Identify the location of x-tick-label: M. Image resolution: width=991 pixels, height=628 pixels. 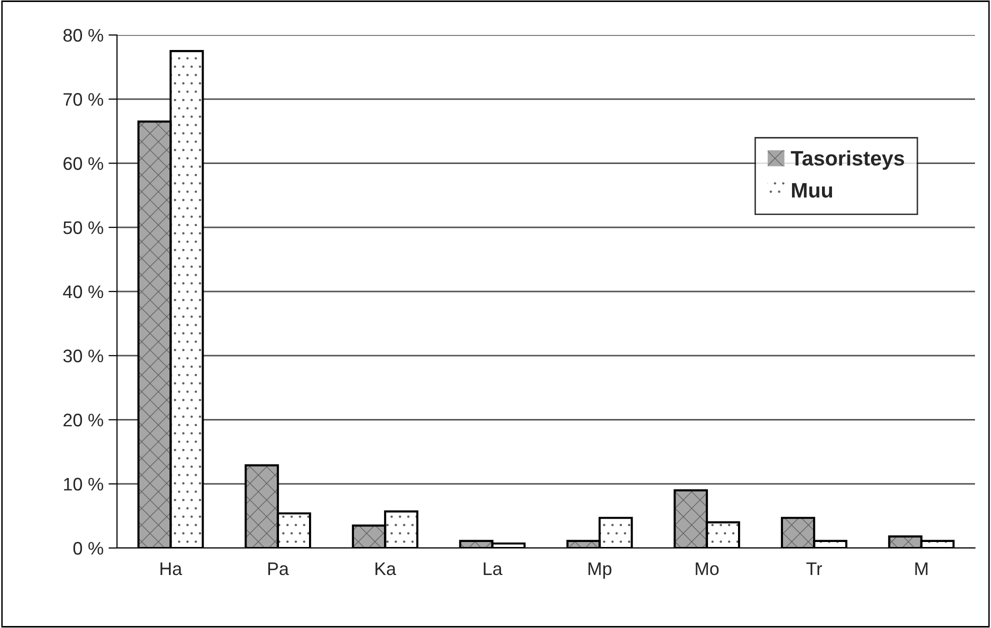
(921, 568).